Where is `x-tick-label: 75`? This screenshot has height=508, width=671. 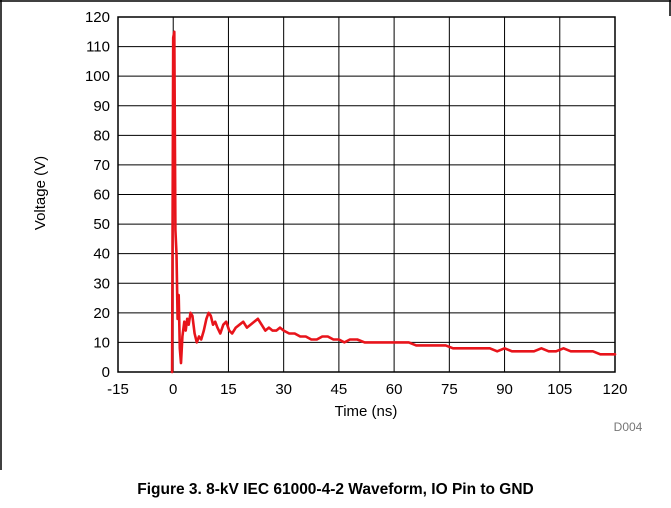 x-tick-label: 75 is located at coordinates (449, 389).